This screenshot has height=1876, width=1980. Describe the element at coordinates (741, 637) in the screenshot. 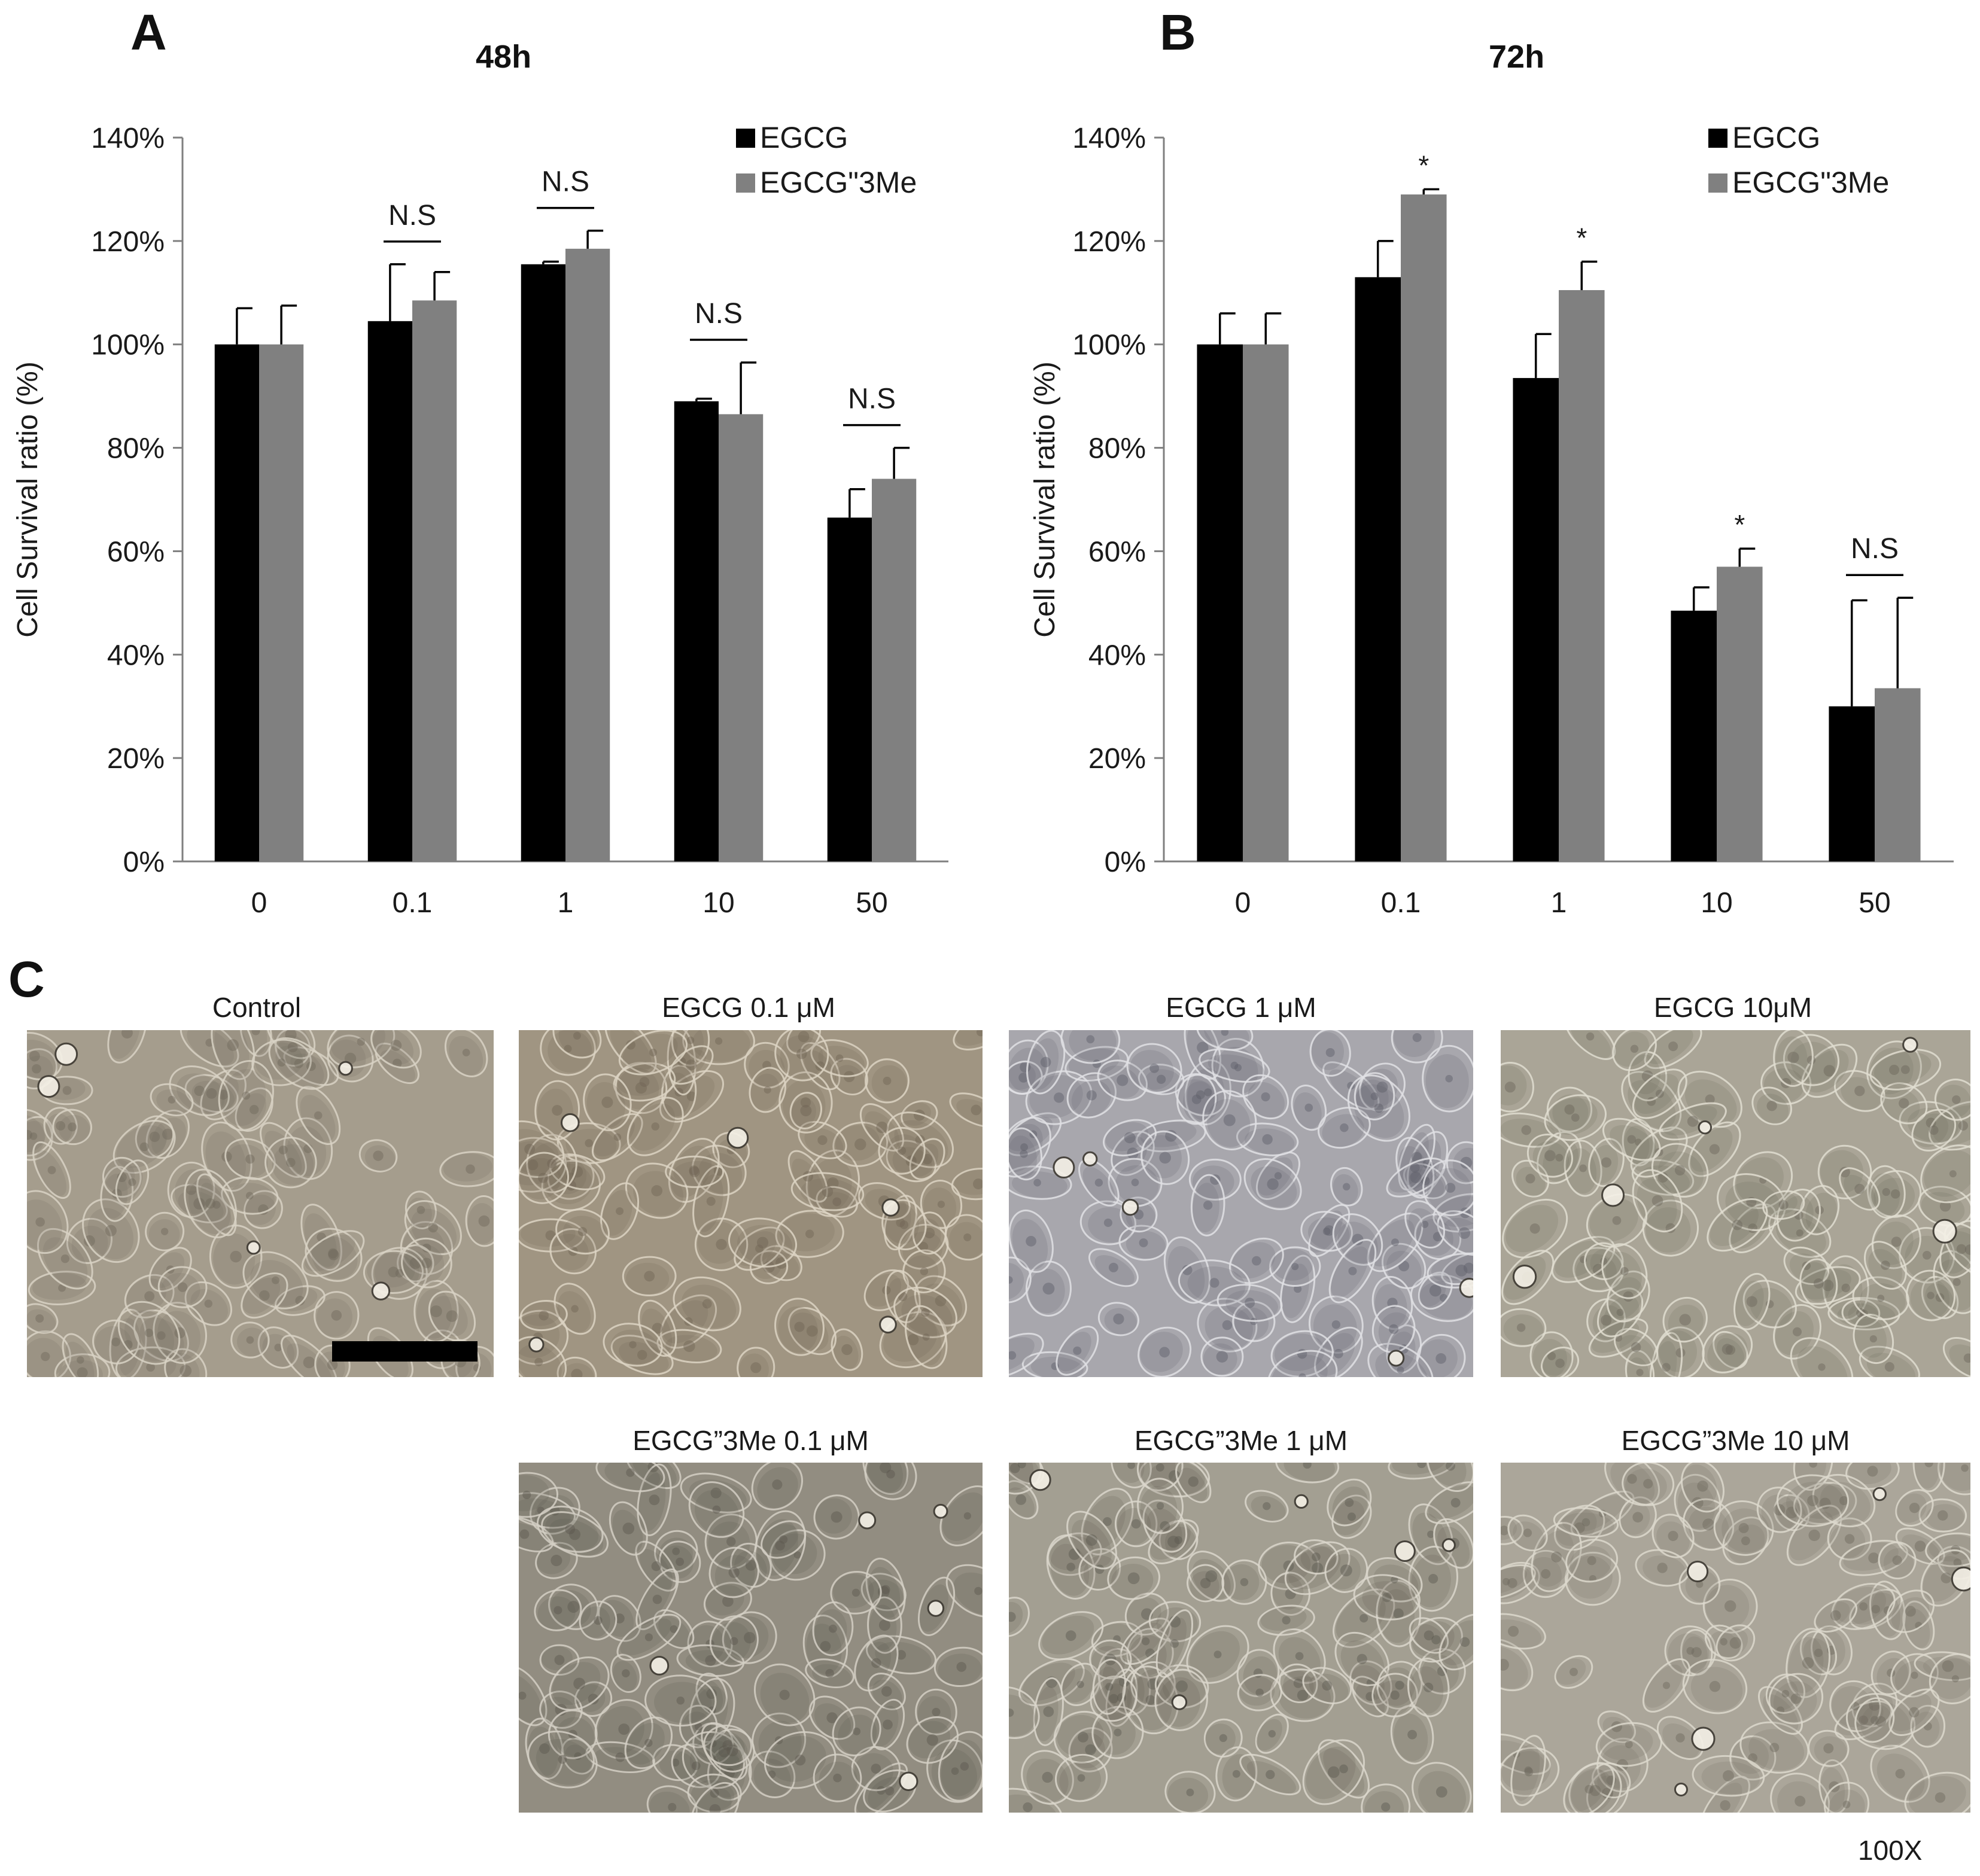

I see `bar-egcg3me` at that location.